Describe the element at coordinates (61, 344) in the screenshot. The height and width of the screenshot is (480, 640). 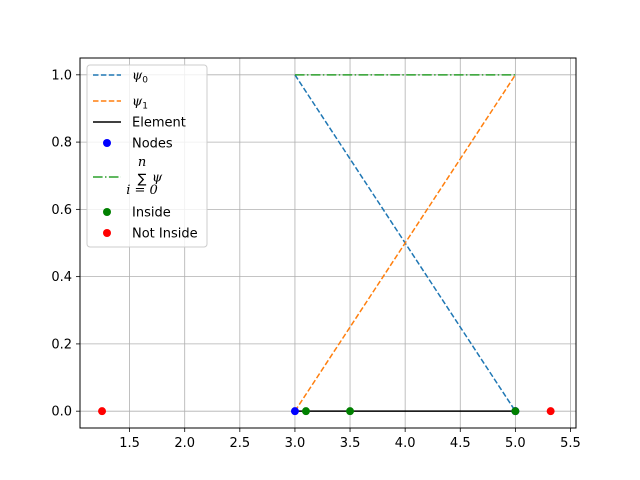
I see `y-tick-label: 0.2` at that location.